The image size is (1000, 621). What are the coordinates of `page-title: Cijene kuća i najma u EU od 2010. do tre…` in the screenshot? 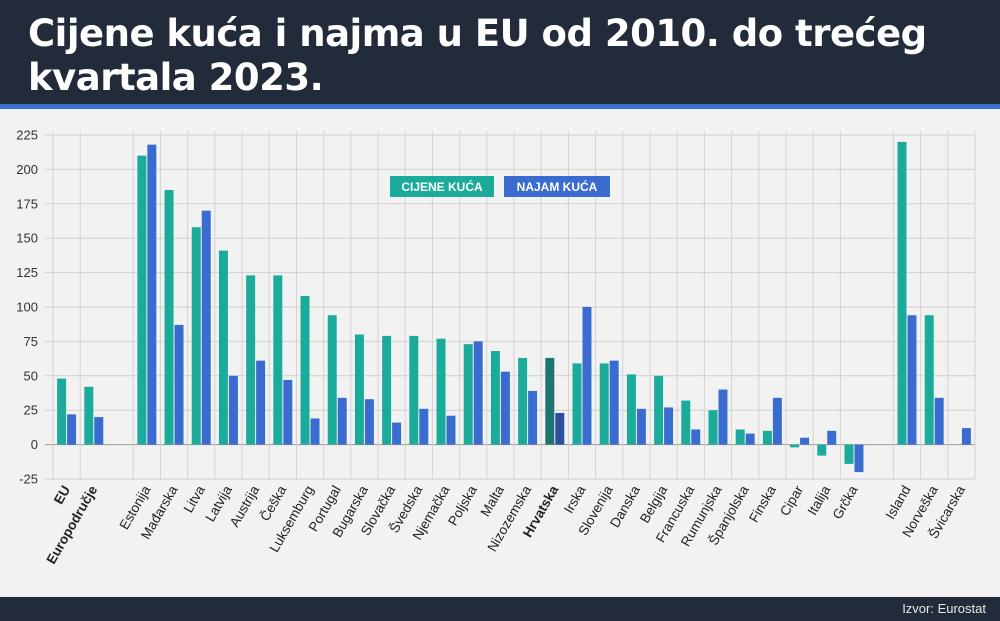 It's located at (477, 55).